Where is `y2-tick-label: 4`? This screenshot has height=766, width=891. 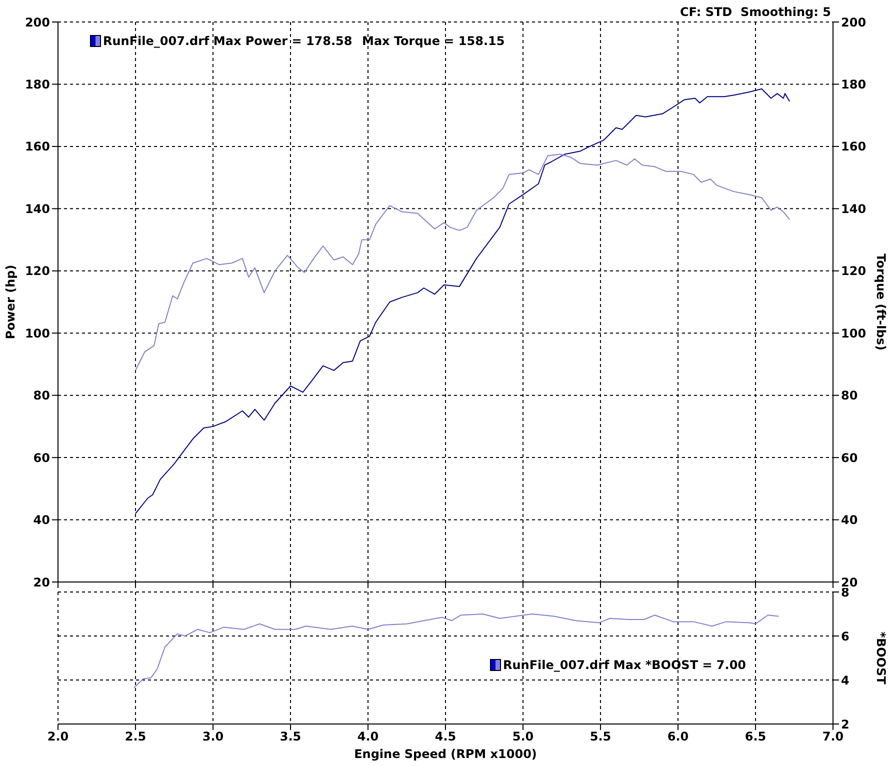 y2-tick-label: 4 is located at coordinates (845, 680).